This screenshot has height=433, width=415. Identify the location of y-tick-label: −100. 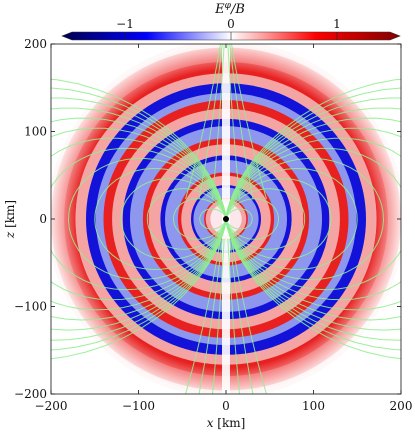
(30, 307).